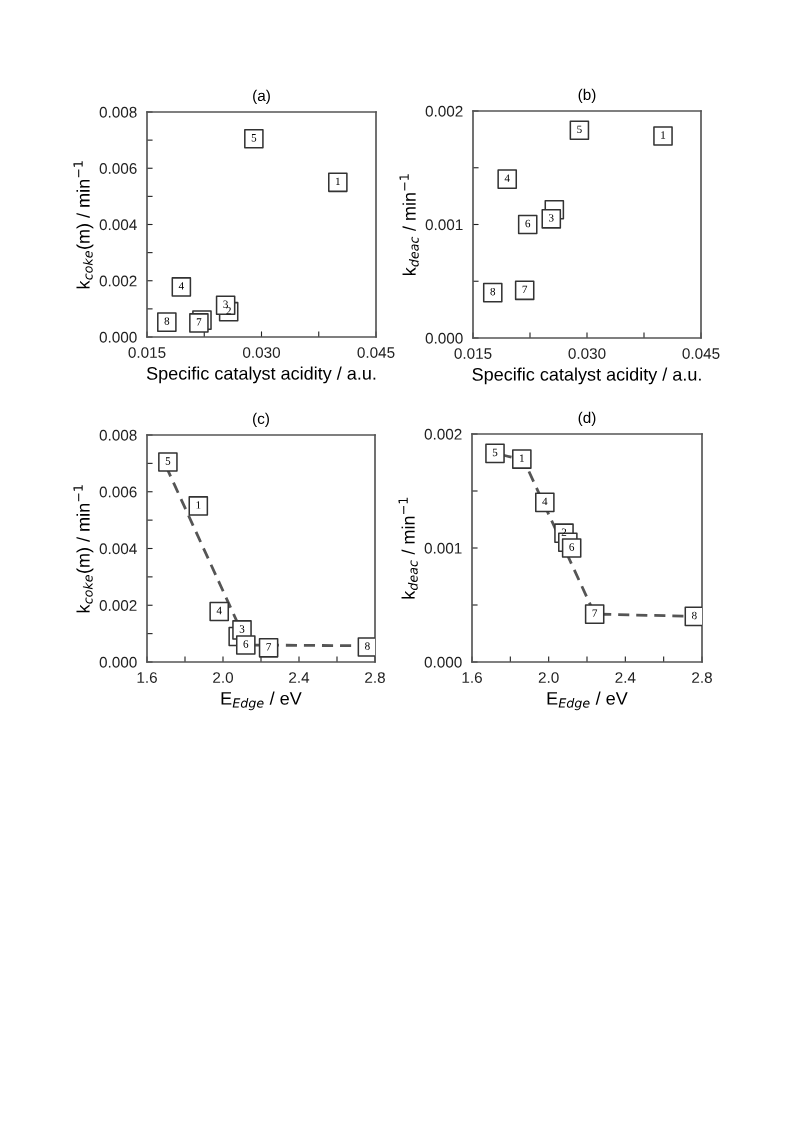 This screenshot has width=793, height=1121. Describe the element at coordinates (587, 419) in the screenshot. I see `chart-title: (d)` at that location.